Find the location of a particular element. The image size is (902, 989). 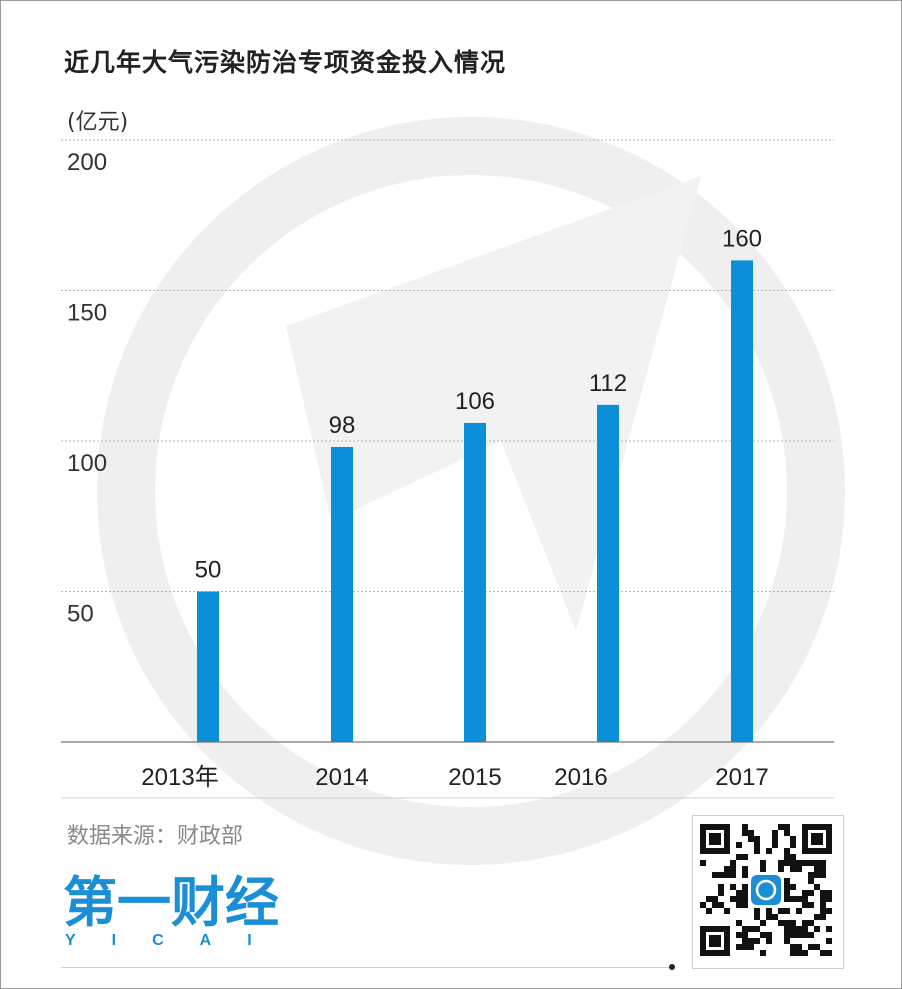

data-label: 112 is located at coordinates (608, 383).